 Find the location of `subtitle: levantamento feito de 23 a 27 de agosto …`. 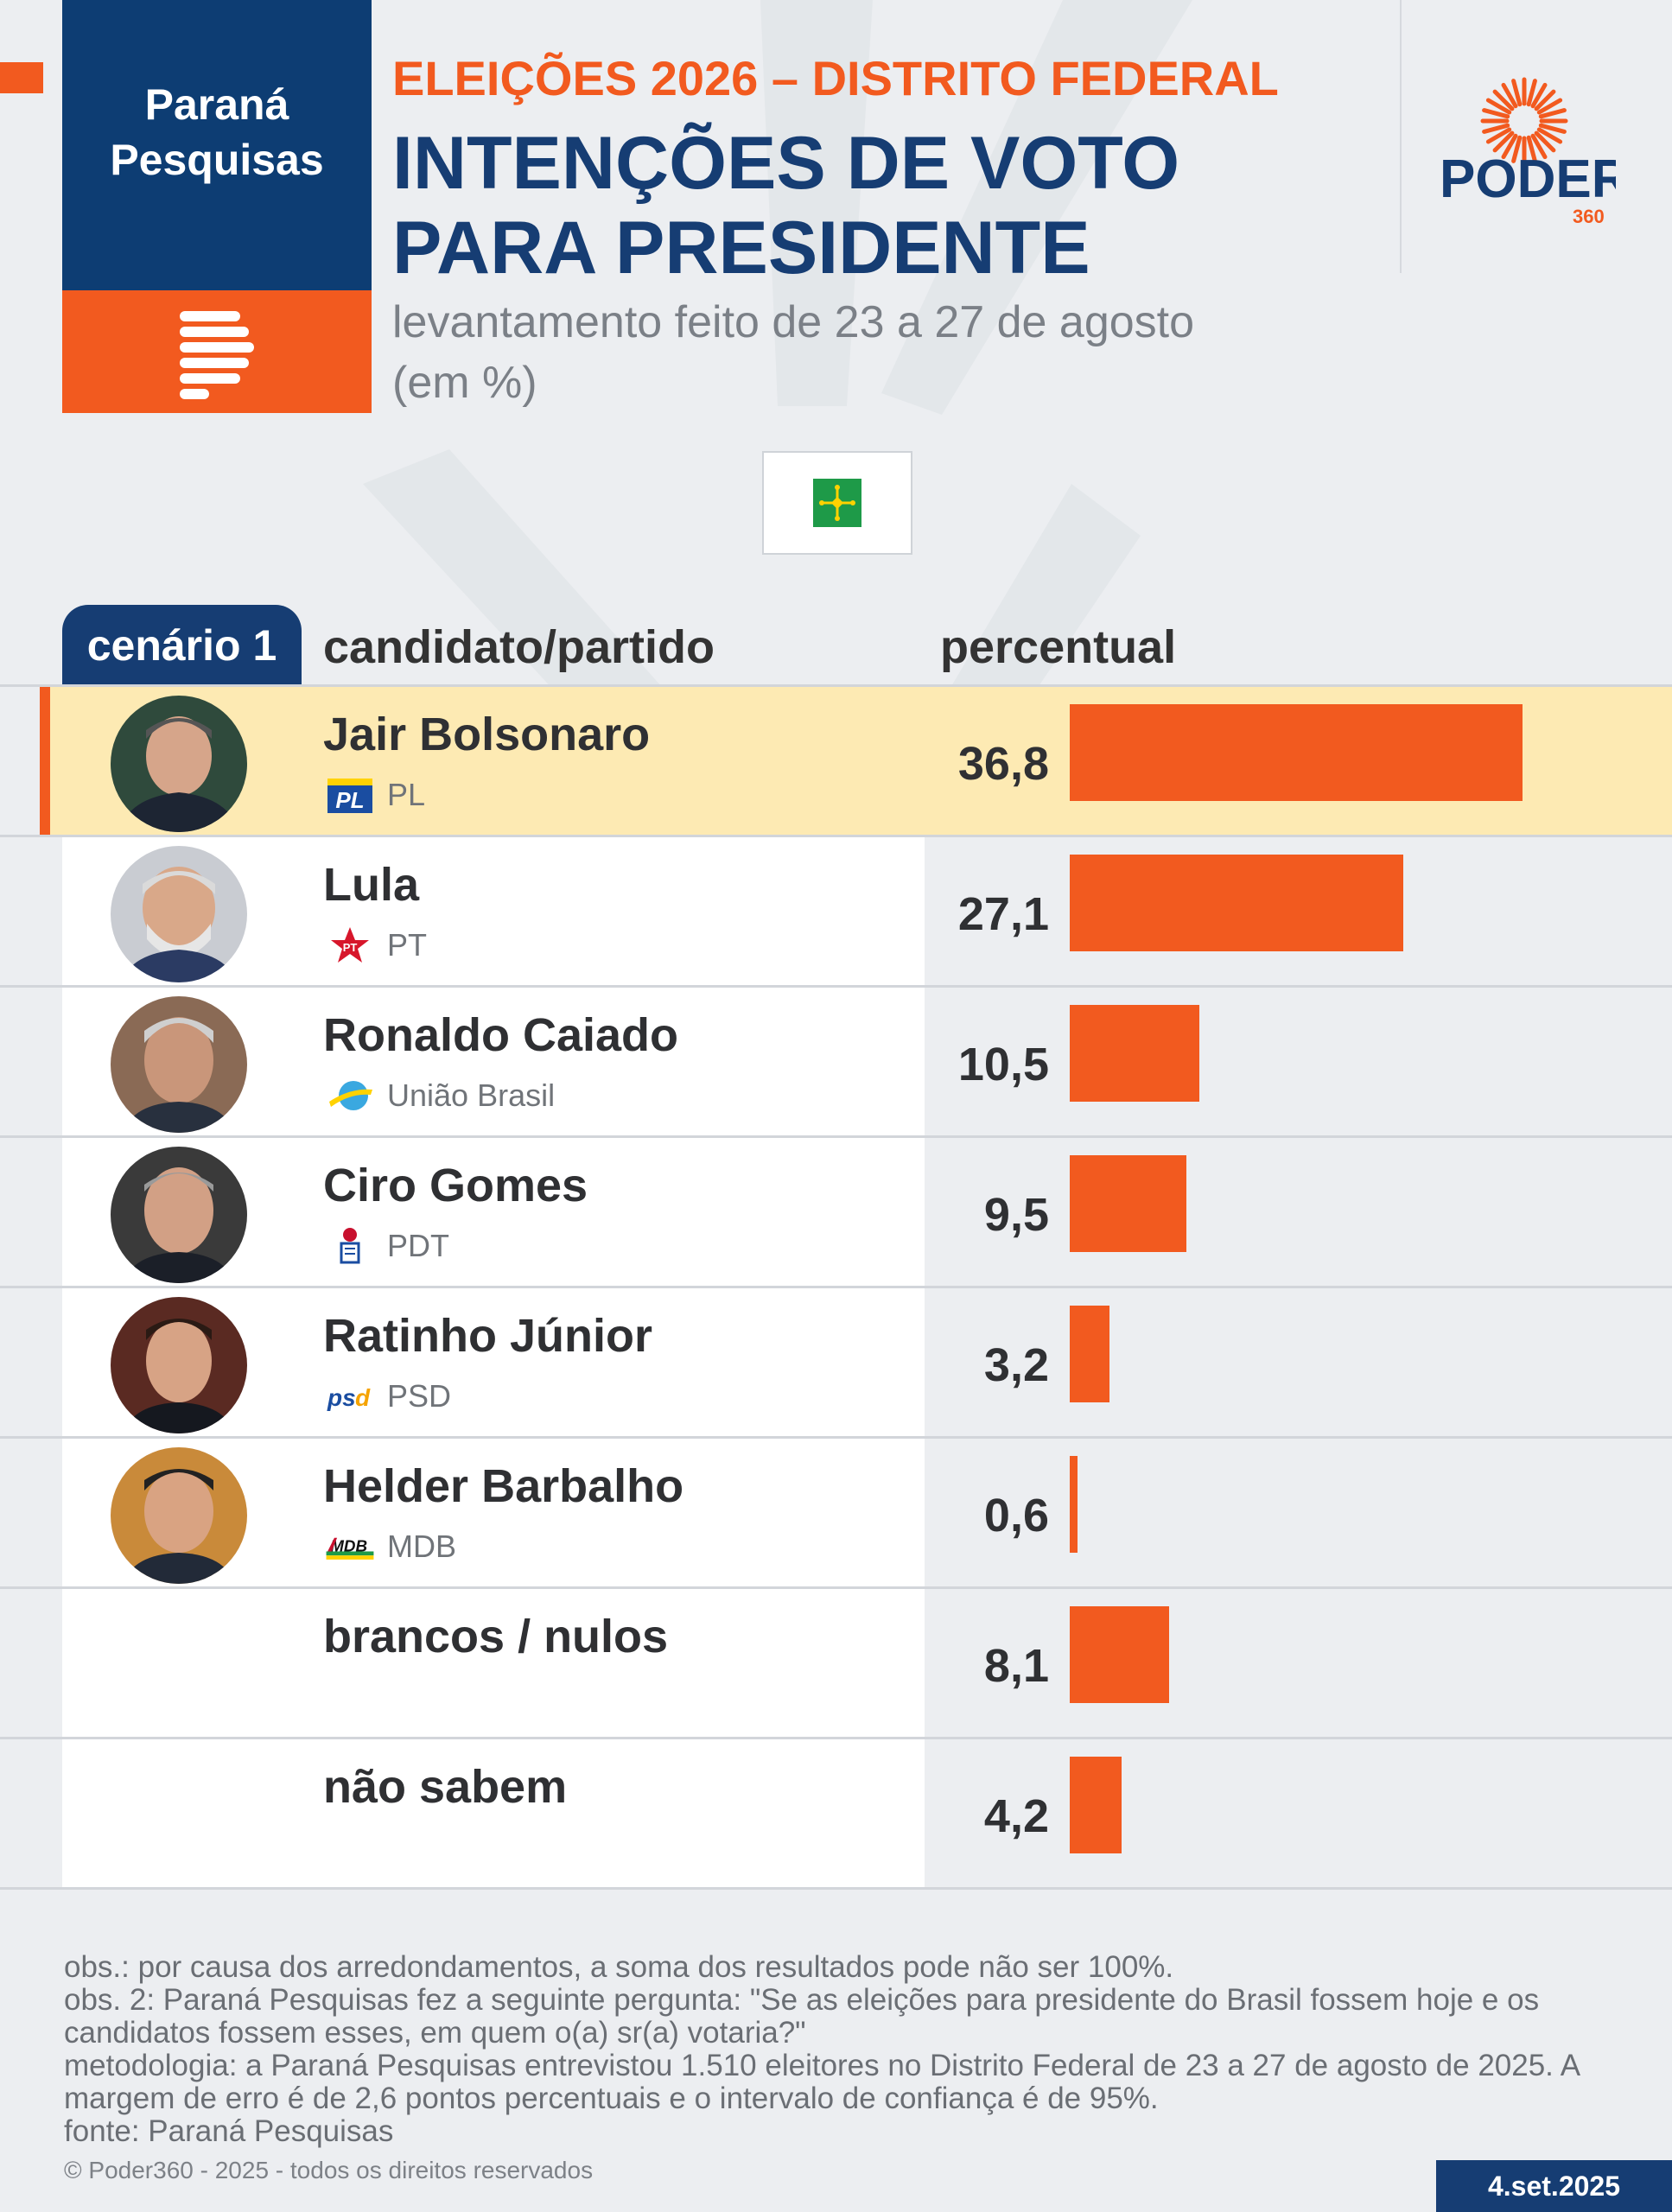

subtitle: levantamento feito de 23 a 27 de agosto … is located at coordinates (793, 352).